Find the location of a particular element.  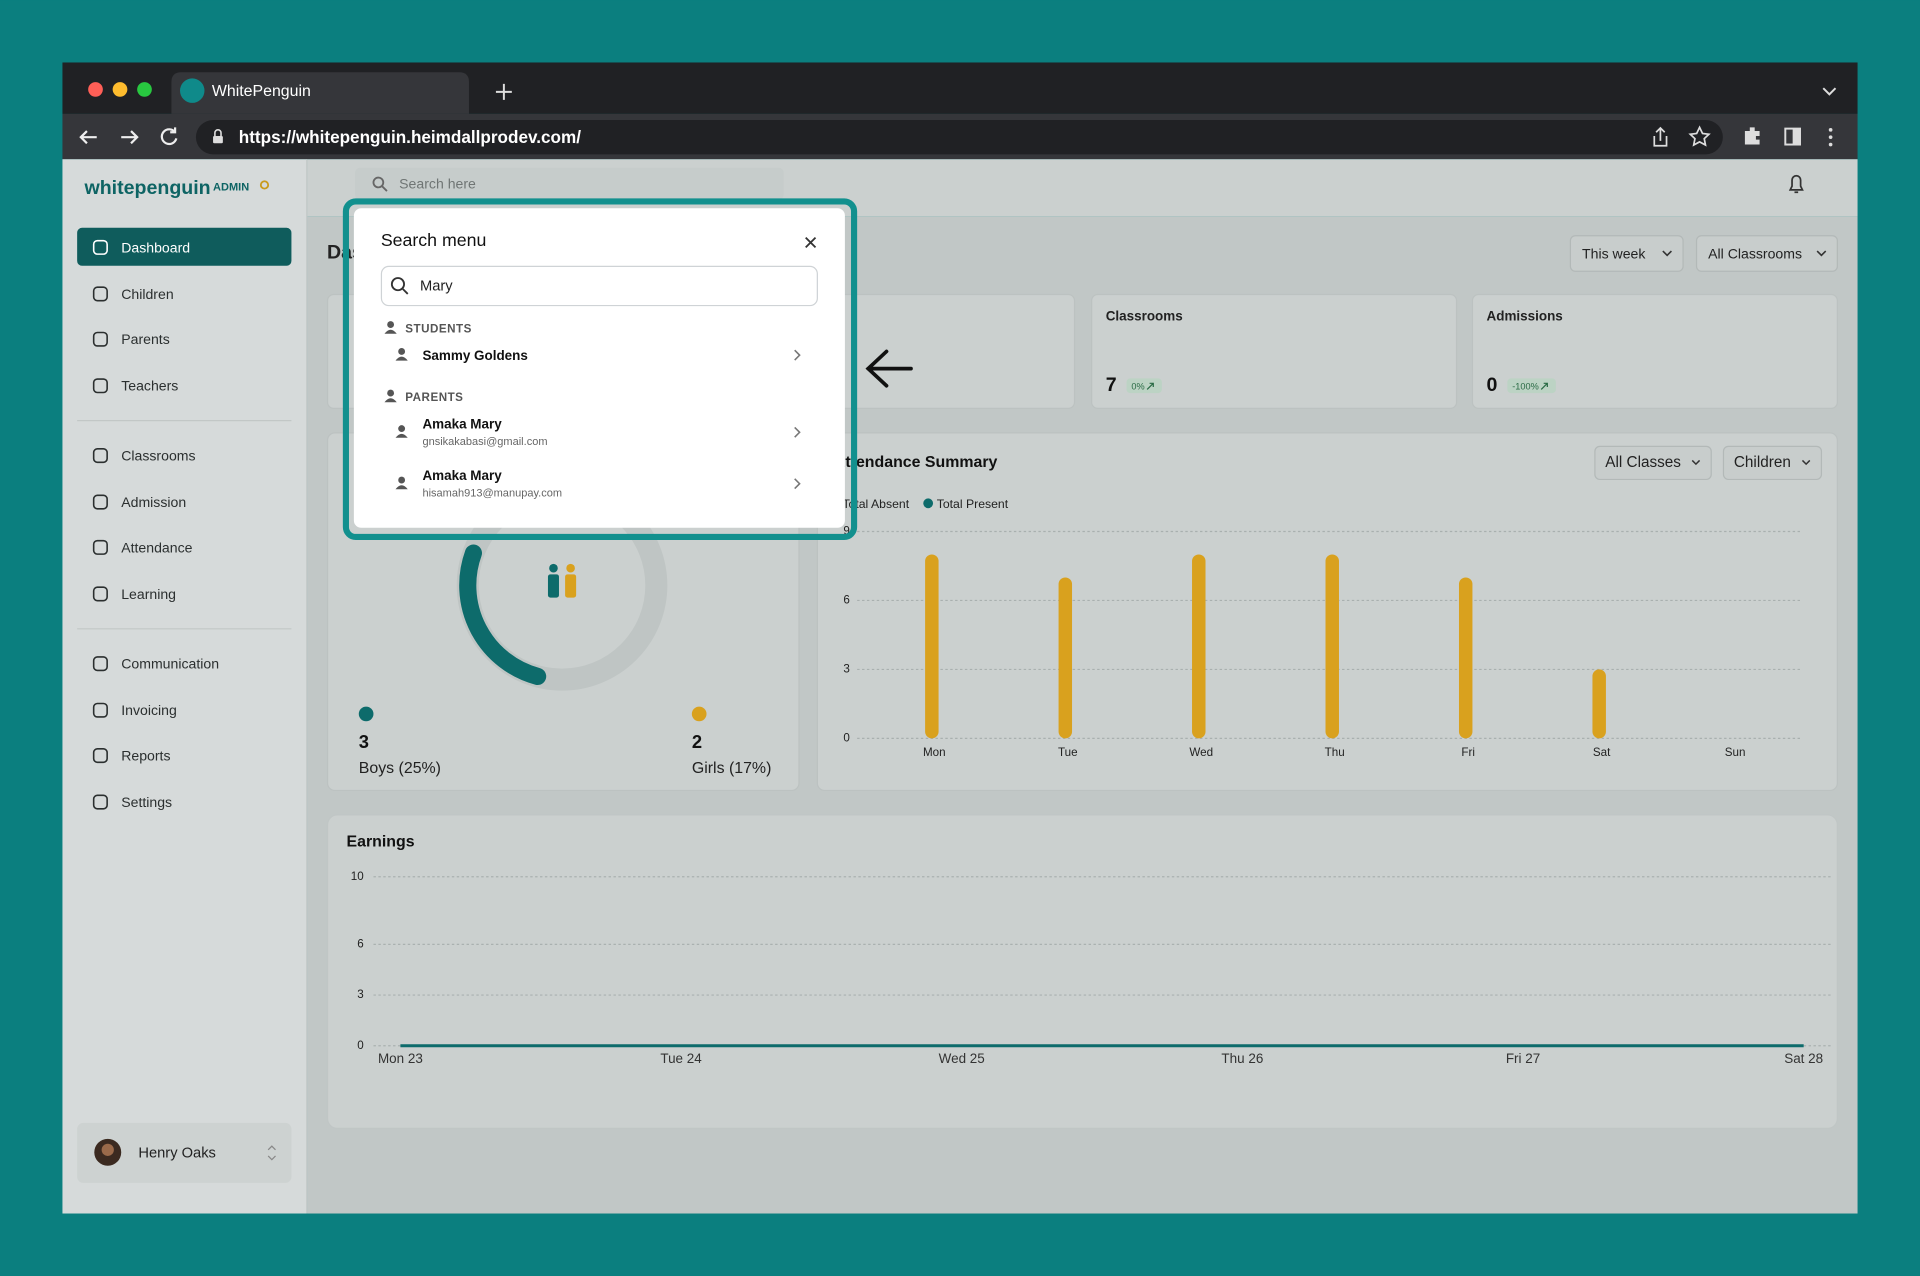

stat-change: 0% is located at coordinates (1137, 386).